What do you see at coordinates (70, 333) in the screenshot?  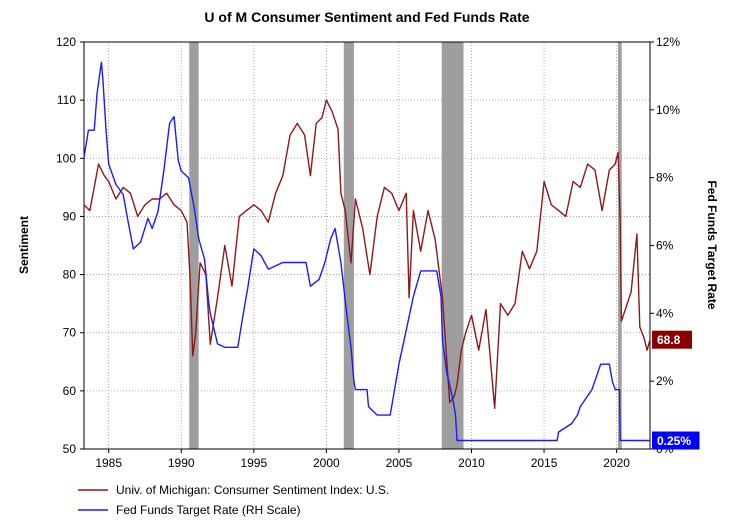 I see `y-left-tick-label-2: 70` at bounding box center [70, 333].